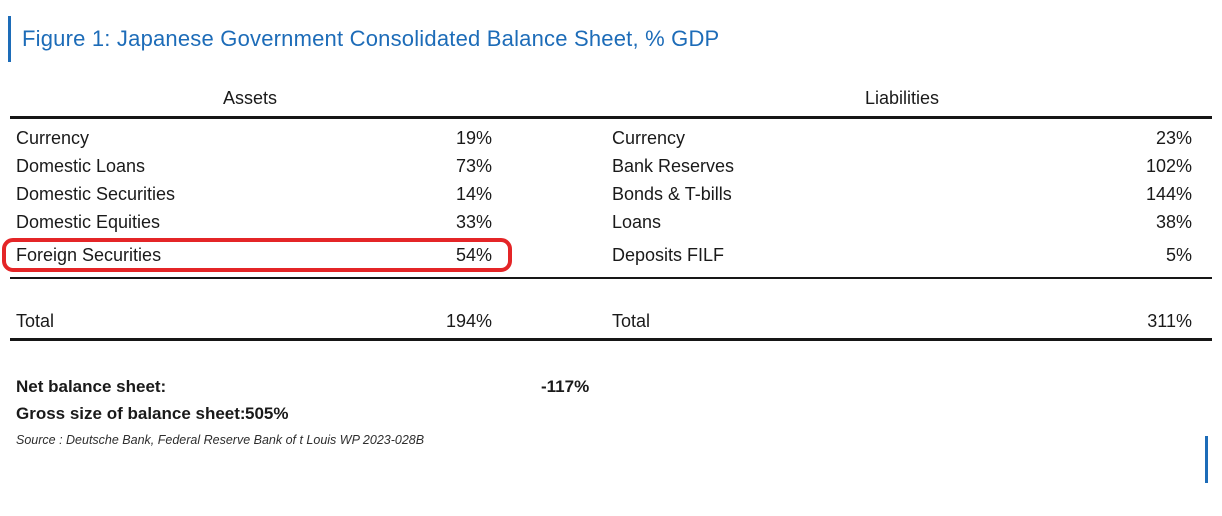 The image size is (1222, 516). Describe the element at coordinates (91, 386) in the screenshot. I see `net-balance-label: Net balance sheet:` at that location.